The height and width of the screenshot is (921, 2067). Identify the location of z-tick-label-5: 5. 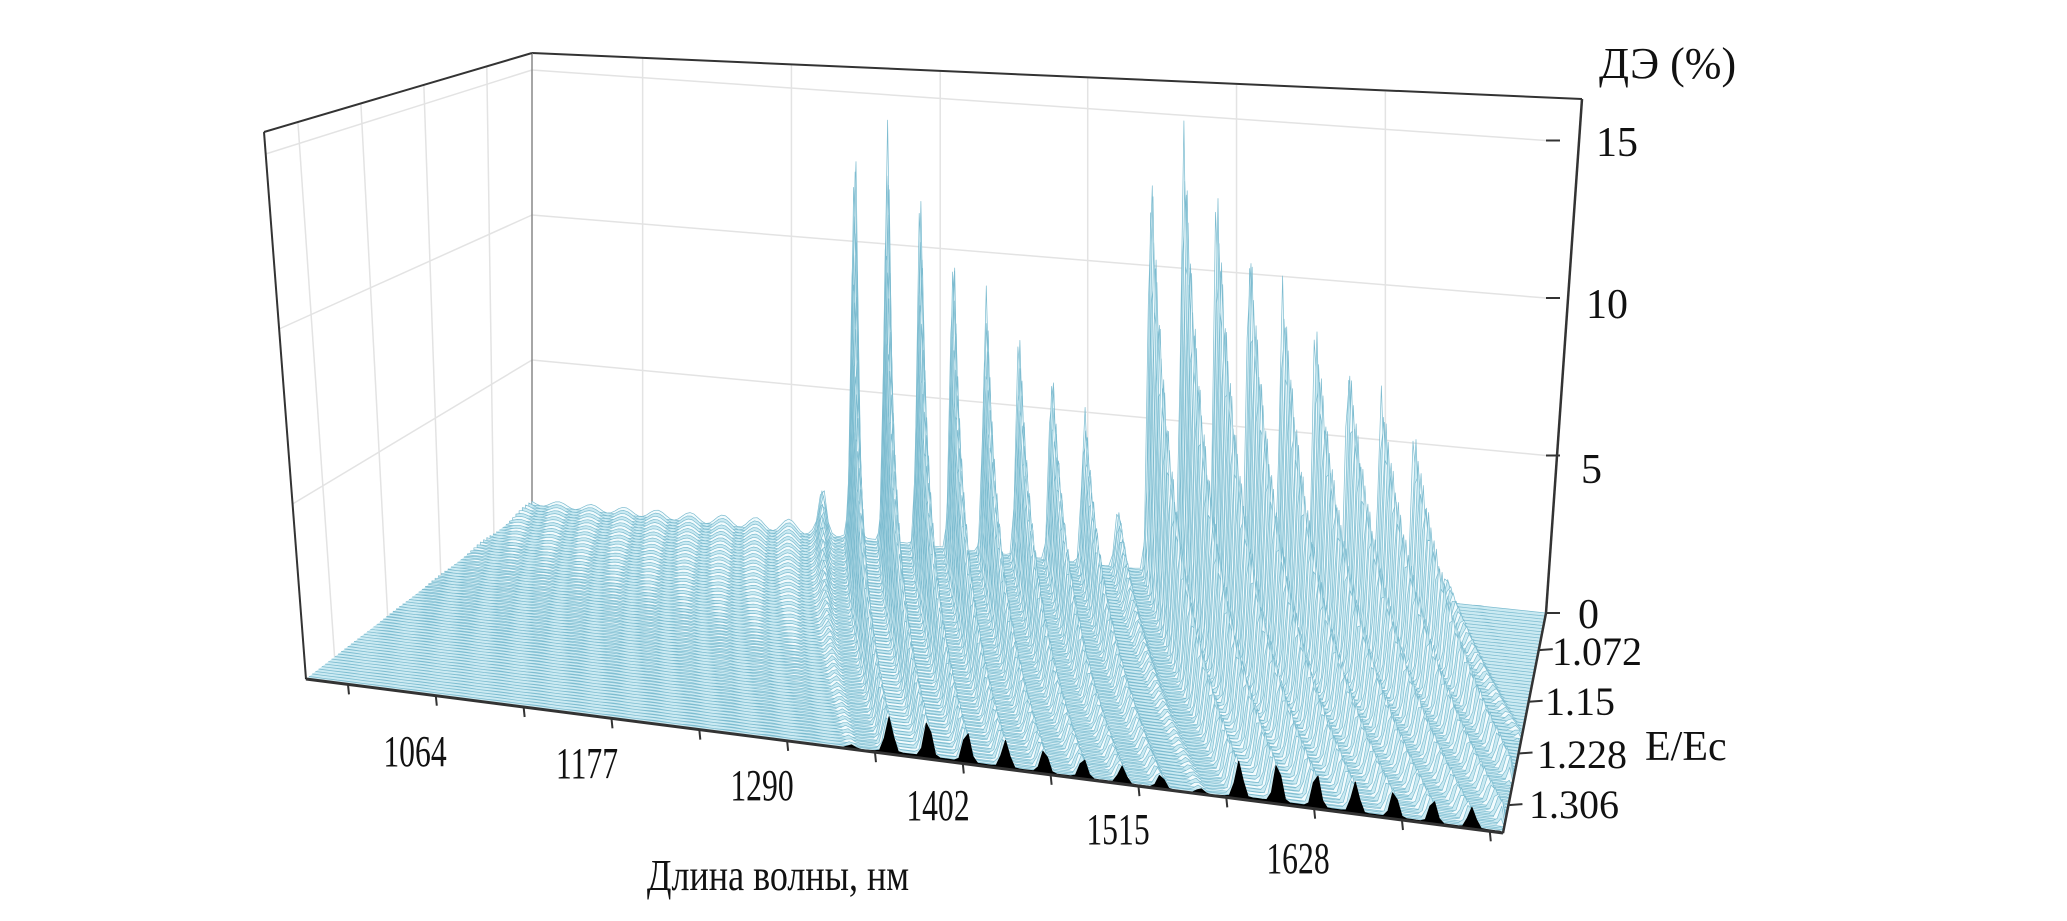
(1591, 470).